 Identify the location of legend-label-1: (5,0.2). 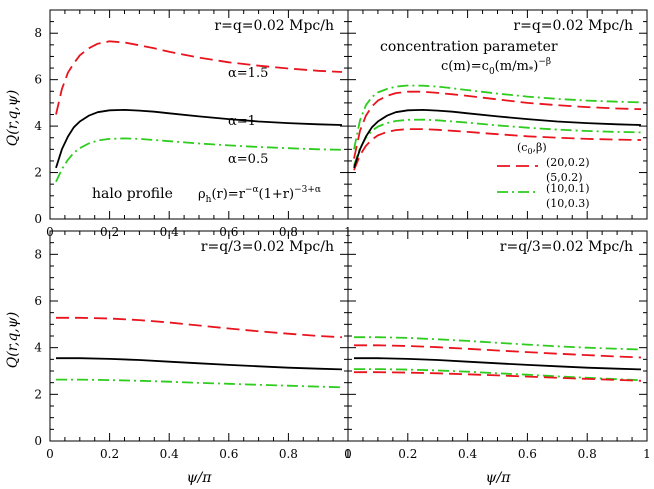
(564, 177).